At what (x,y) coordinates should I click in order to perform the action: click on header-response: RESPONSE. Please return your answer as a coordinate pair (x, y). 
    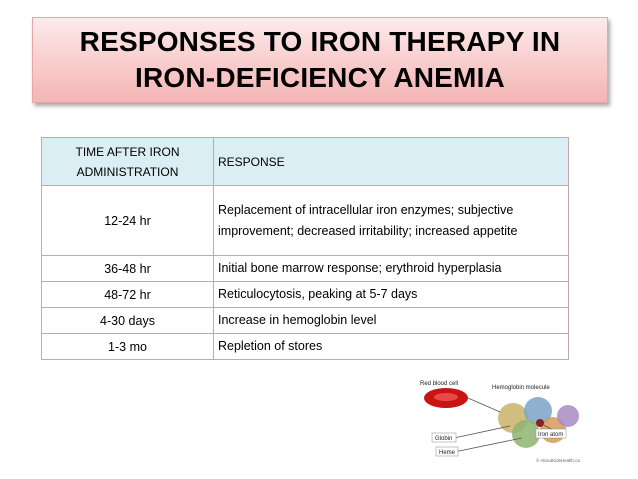
    Looking at the image, I should click on (391, 161).